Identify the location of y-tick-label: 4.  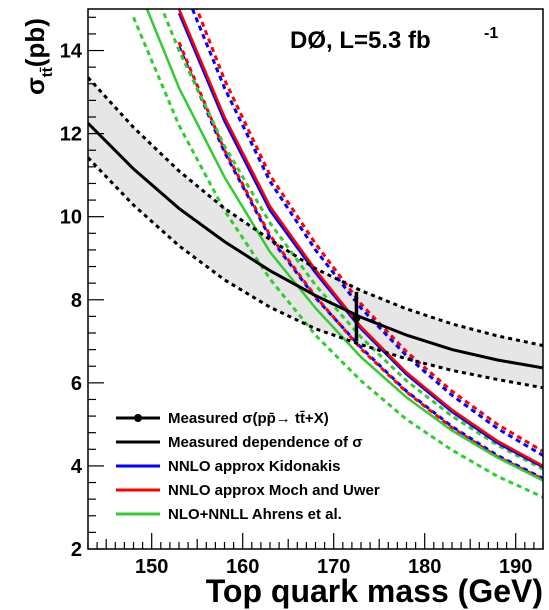
(77, 467).